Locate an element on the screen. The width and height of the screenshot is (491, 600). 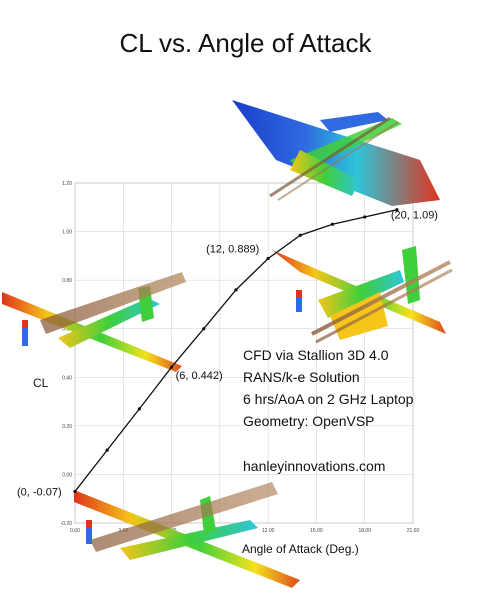
airplane-render-top-right is located at coordinates (336, 153).